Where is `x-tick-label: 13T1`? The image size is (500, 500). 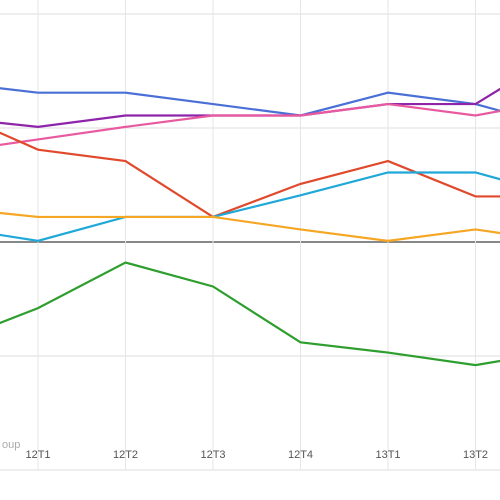 x-tick-label: 13T1 is located at coordinates (387, 455).